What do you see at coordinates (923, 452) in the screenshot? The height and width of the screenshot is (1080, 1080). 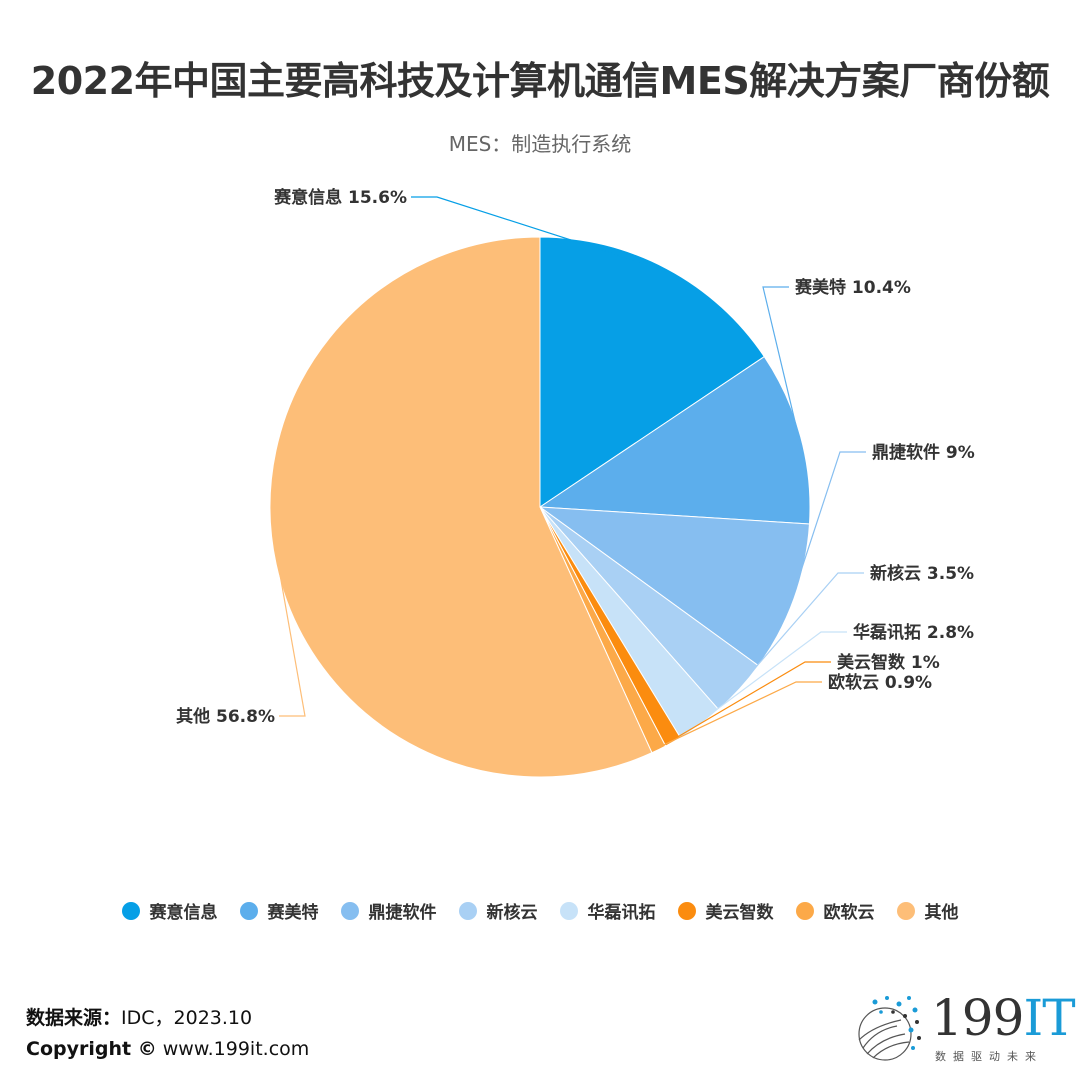 I see `slice-label: 鼎捷软件 9%` at bounding box center [923, 452].